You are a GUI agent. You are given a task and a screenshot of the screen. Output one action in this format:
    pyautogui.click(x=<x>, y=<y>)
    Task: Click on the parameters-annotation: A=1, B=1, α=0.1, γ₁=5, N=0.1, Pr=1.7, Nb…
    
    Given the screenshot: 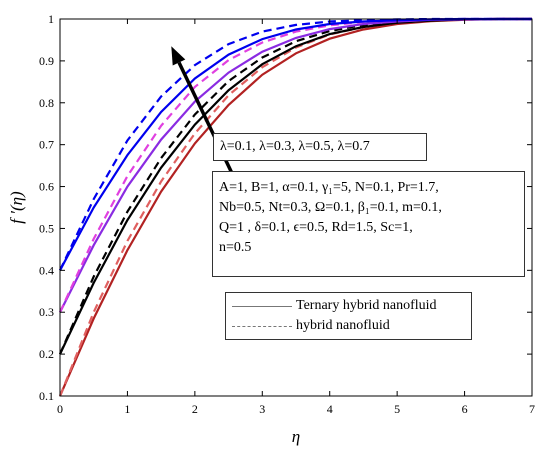 What is the action you would take?
    pyautogui.click(x=368, y=224)
    